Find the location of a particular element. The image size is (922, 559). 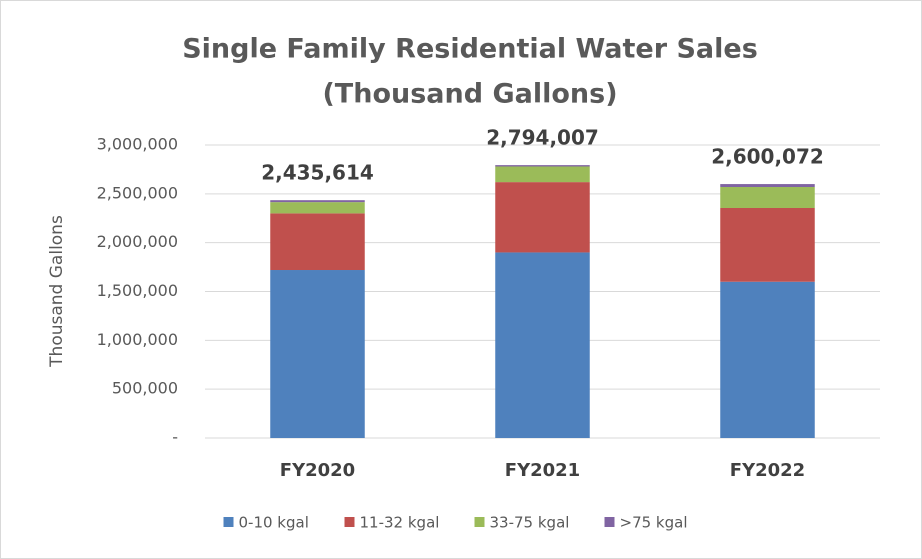

total-label: 2,435,614 is located at coordinates (317, 173).